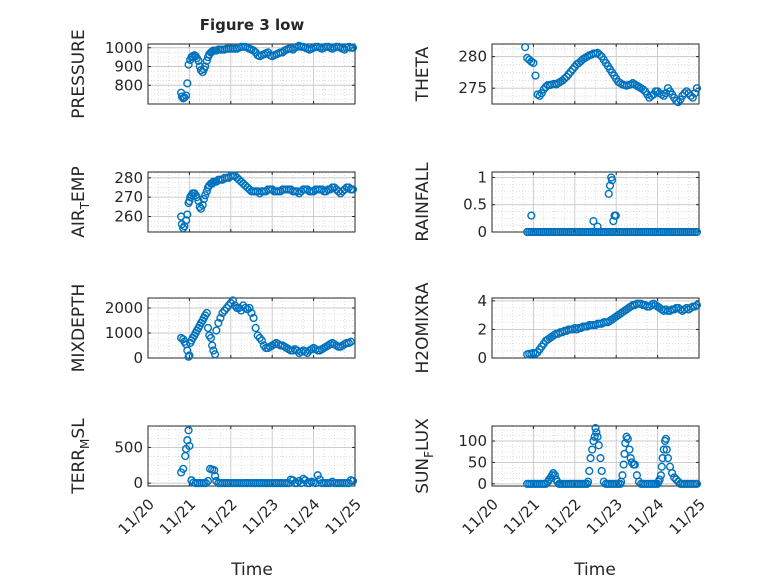 Image resolution: width=778 pixels, height=583 pixels. Describe the element at coordinates (472, 57) in the screenshot. I see `y-tick-label: 280` at that location.